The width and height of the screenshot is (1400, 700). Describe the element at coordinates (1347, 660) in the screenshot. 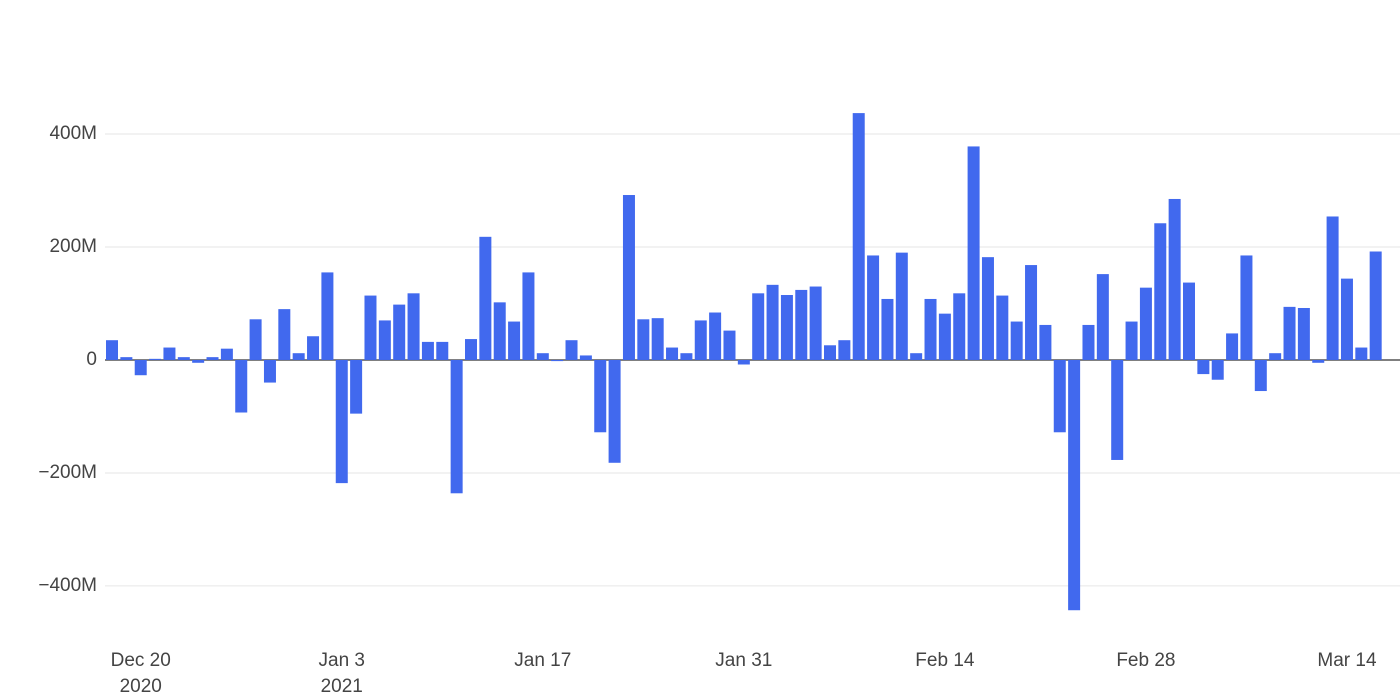

I see `x-tick-label: Mar 14` at that location.